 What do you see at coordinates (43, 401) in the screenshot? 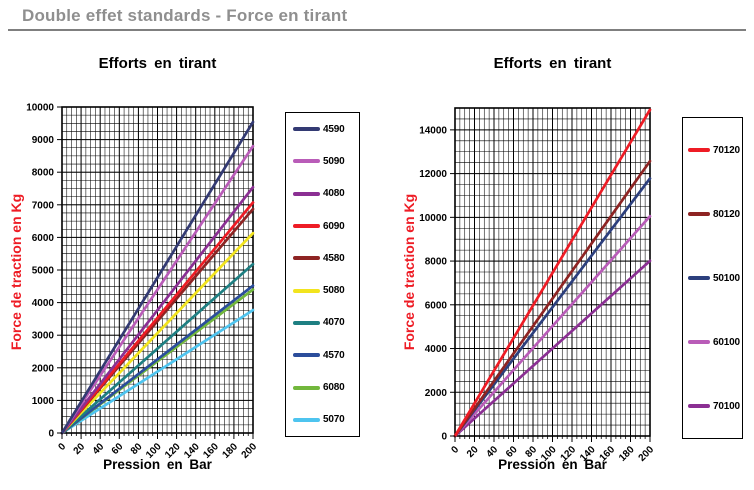
I see `y-tick-label: 1000` at bounding box center [43, 401].